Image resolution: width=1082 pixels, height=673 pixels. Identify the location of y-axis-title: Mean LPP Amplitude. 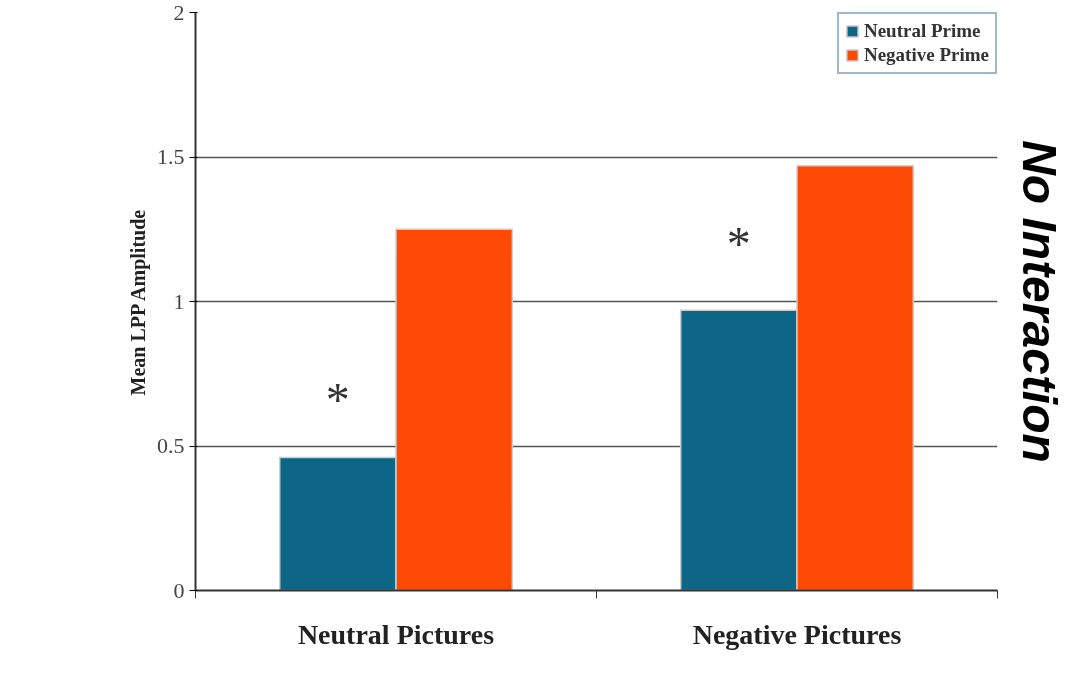
(138, 302).